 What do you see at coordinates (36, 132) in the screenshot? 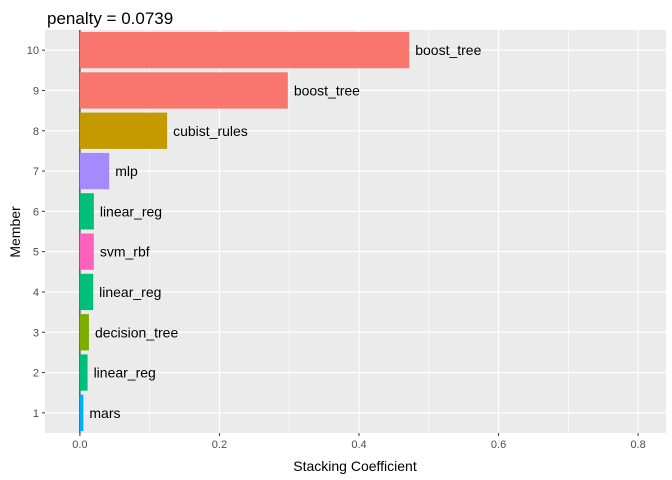
I see `y-tick-label: 8` at bounding box center [36, 132].